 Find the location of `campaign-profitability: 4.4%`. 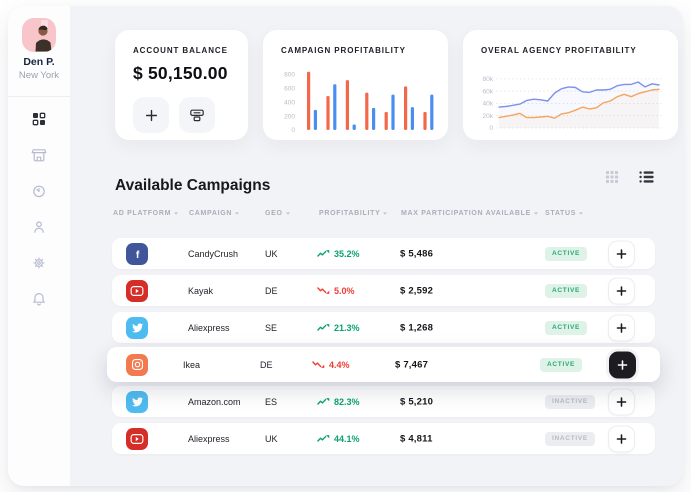

campaign-profitability: 4.4% is located at coordinates (331, 365).